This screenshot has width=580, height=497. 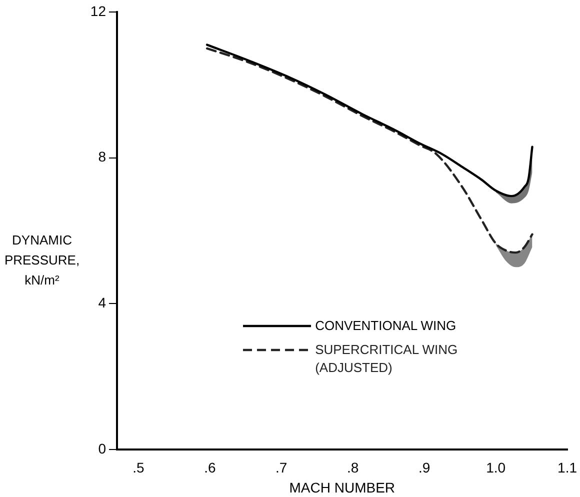 I want to click on x-tick-label: 1.0, so click(x=496, y=468).